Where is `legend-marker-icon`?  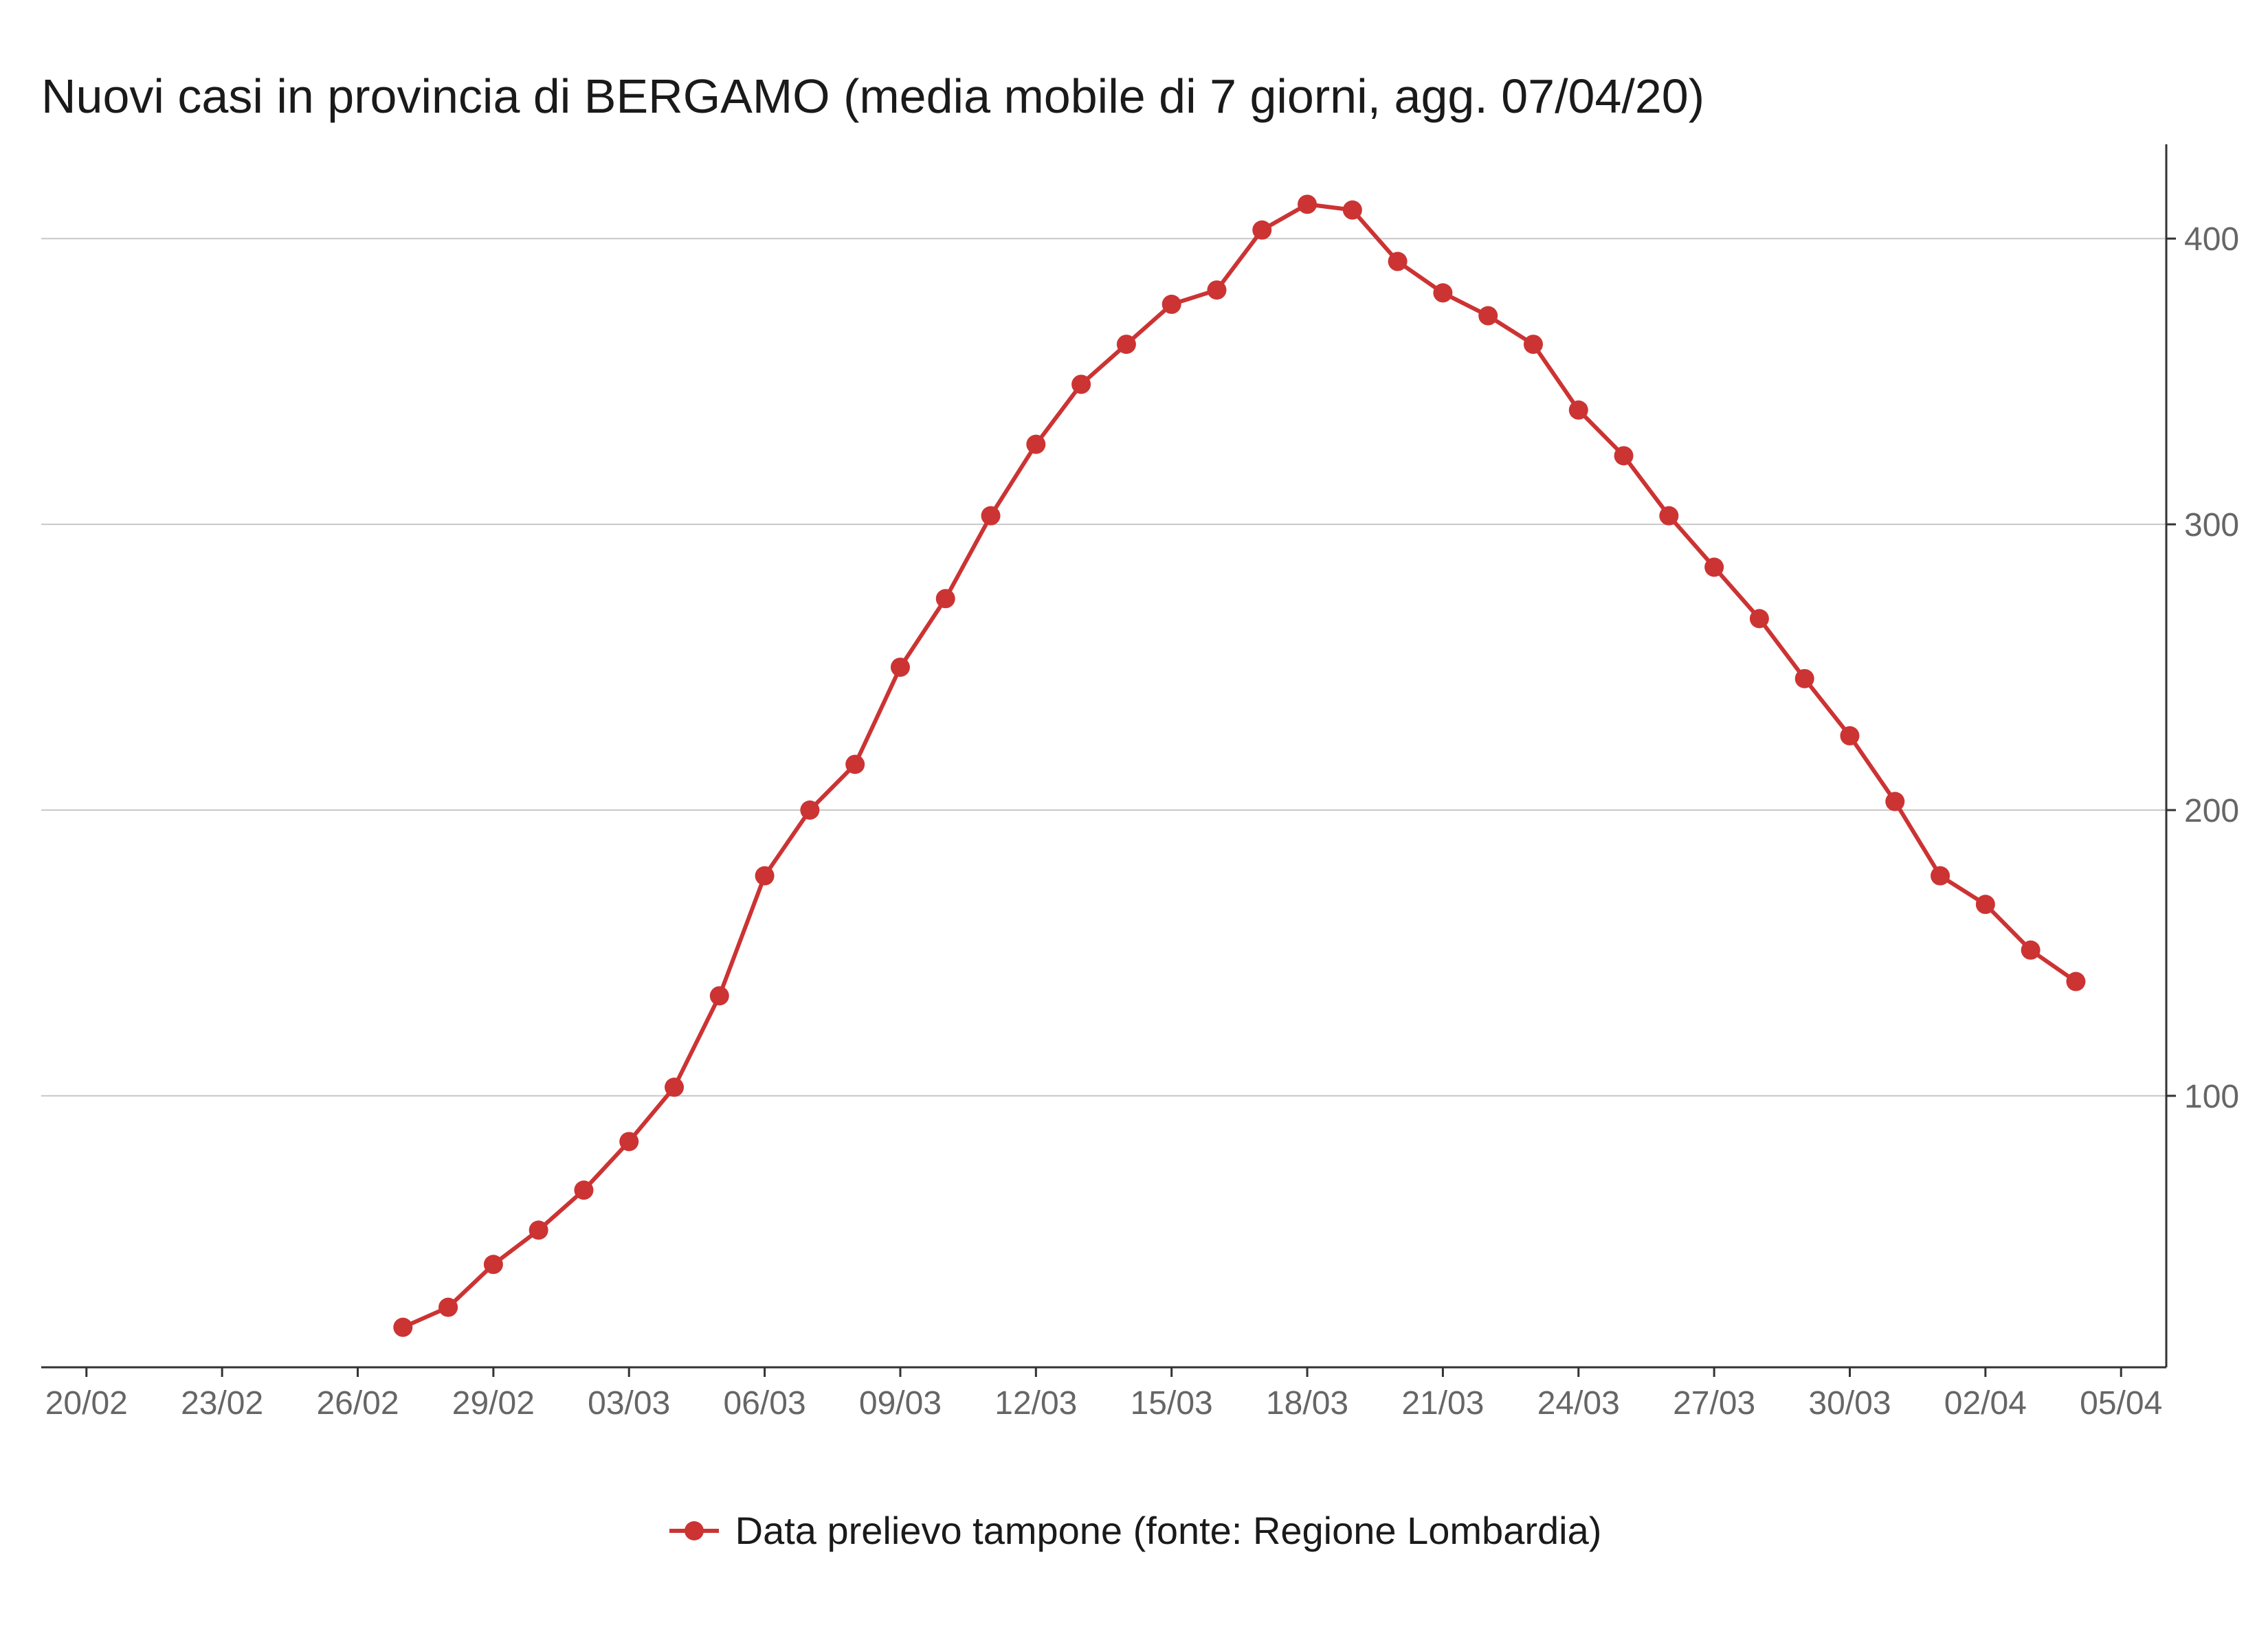 legend-marker-icon is located at coordinates (694, 1530).